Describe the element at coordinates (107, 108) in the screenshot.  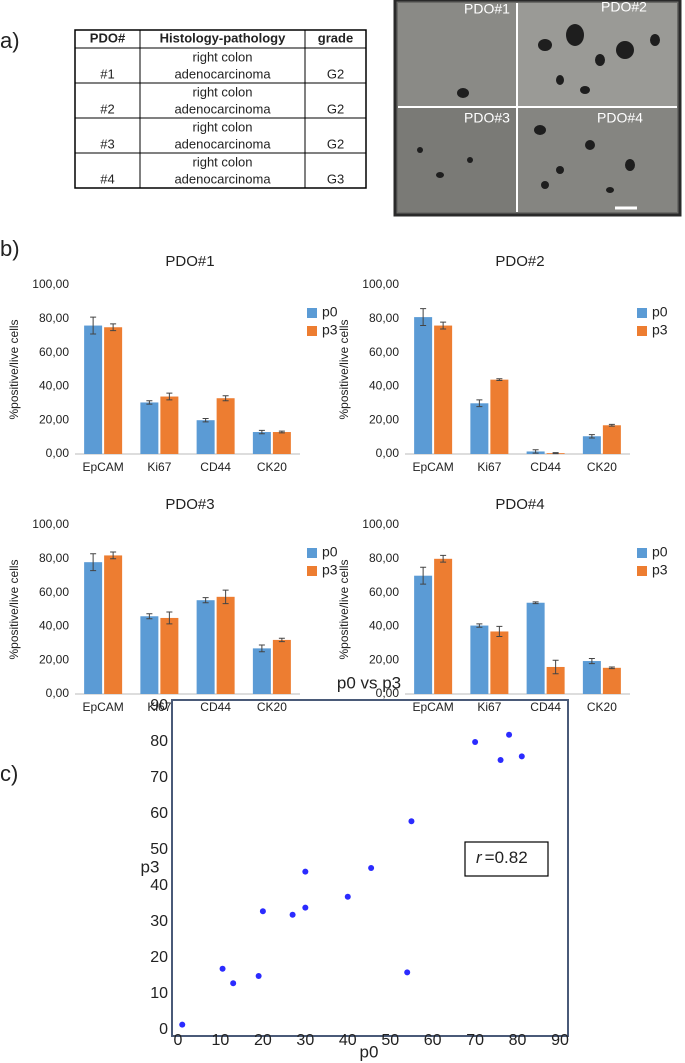
I see `table-cell: #2` at that location.